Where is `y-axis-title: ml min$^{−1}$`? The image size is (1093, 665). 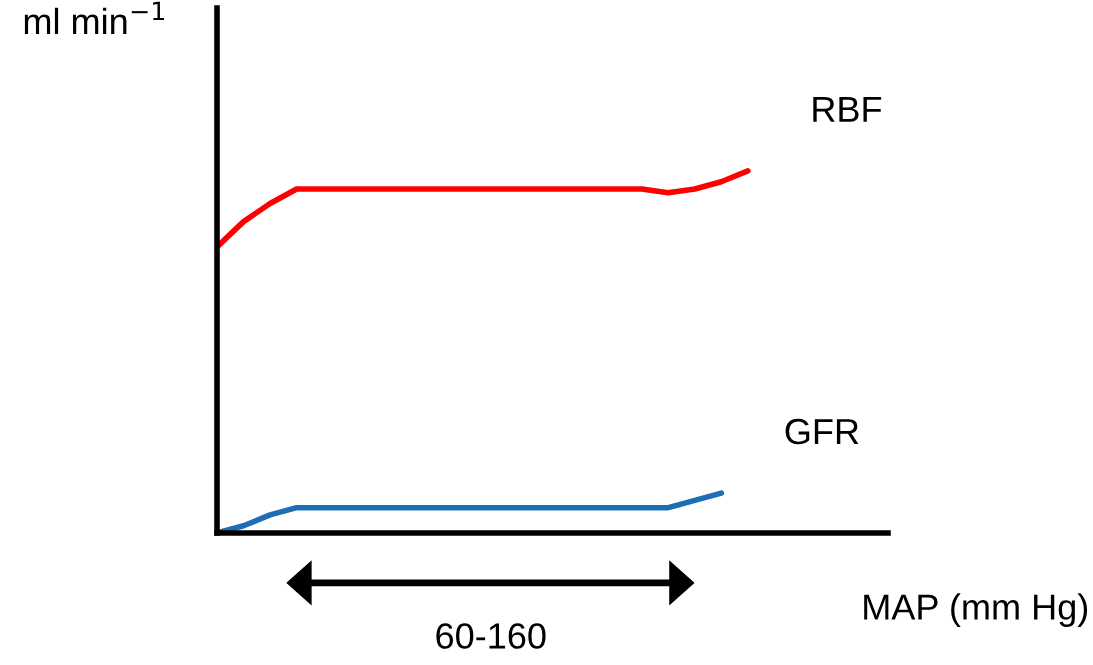 y-axis-title: ml min$^{−1}$ is located at coordinates (94, 17).